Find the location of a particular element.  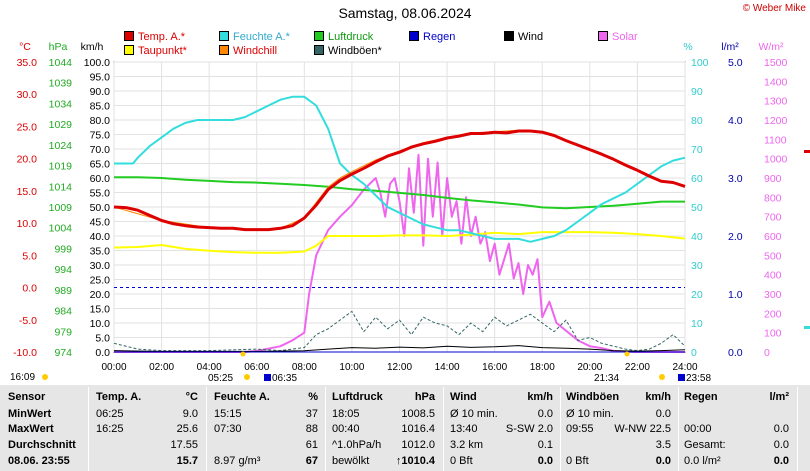

sun-left-dot is located at coordinates (45, 377).